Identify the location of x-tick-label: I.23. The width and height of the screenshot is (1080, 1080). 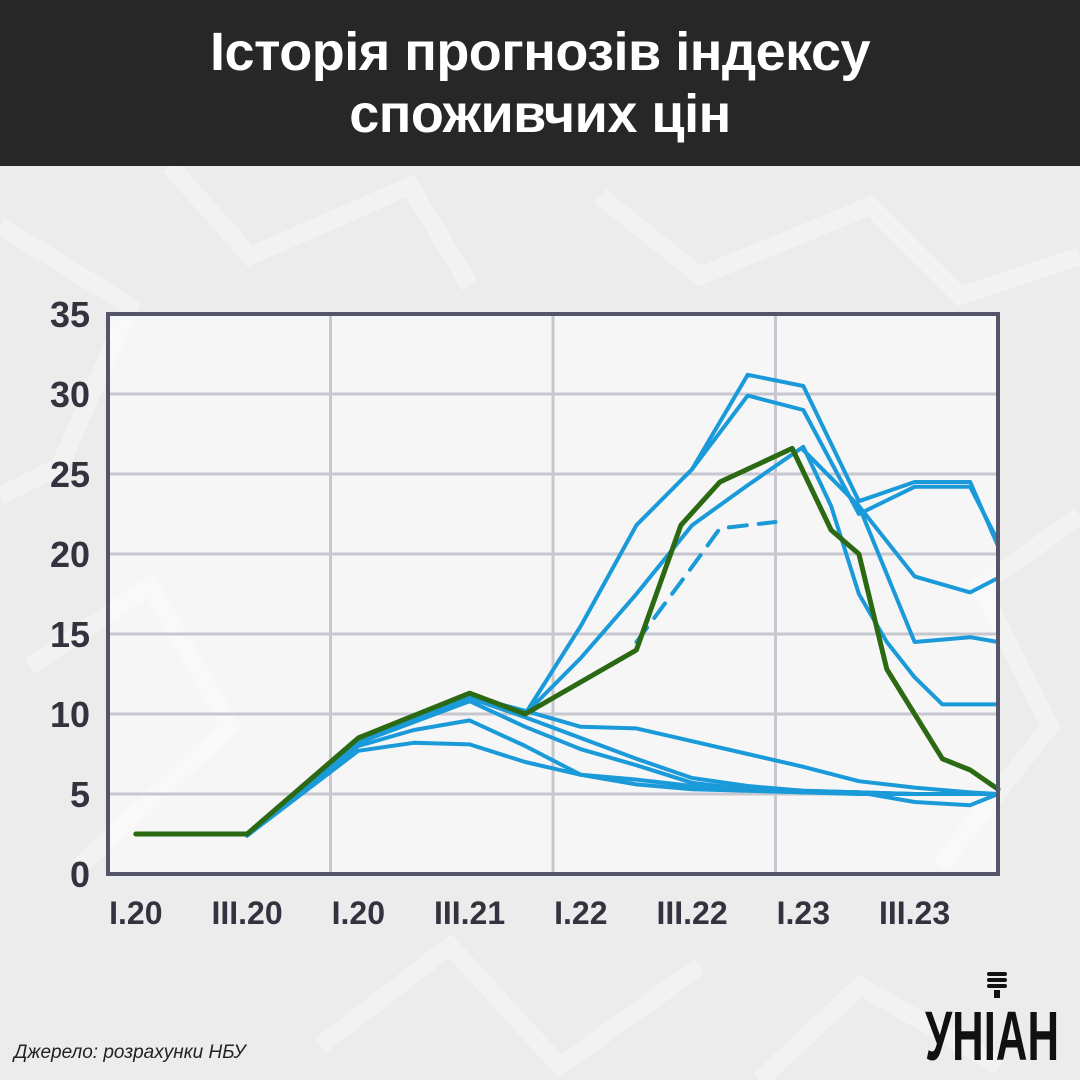
(803, 913).